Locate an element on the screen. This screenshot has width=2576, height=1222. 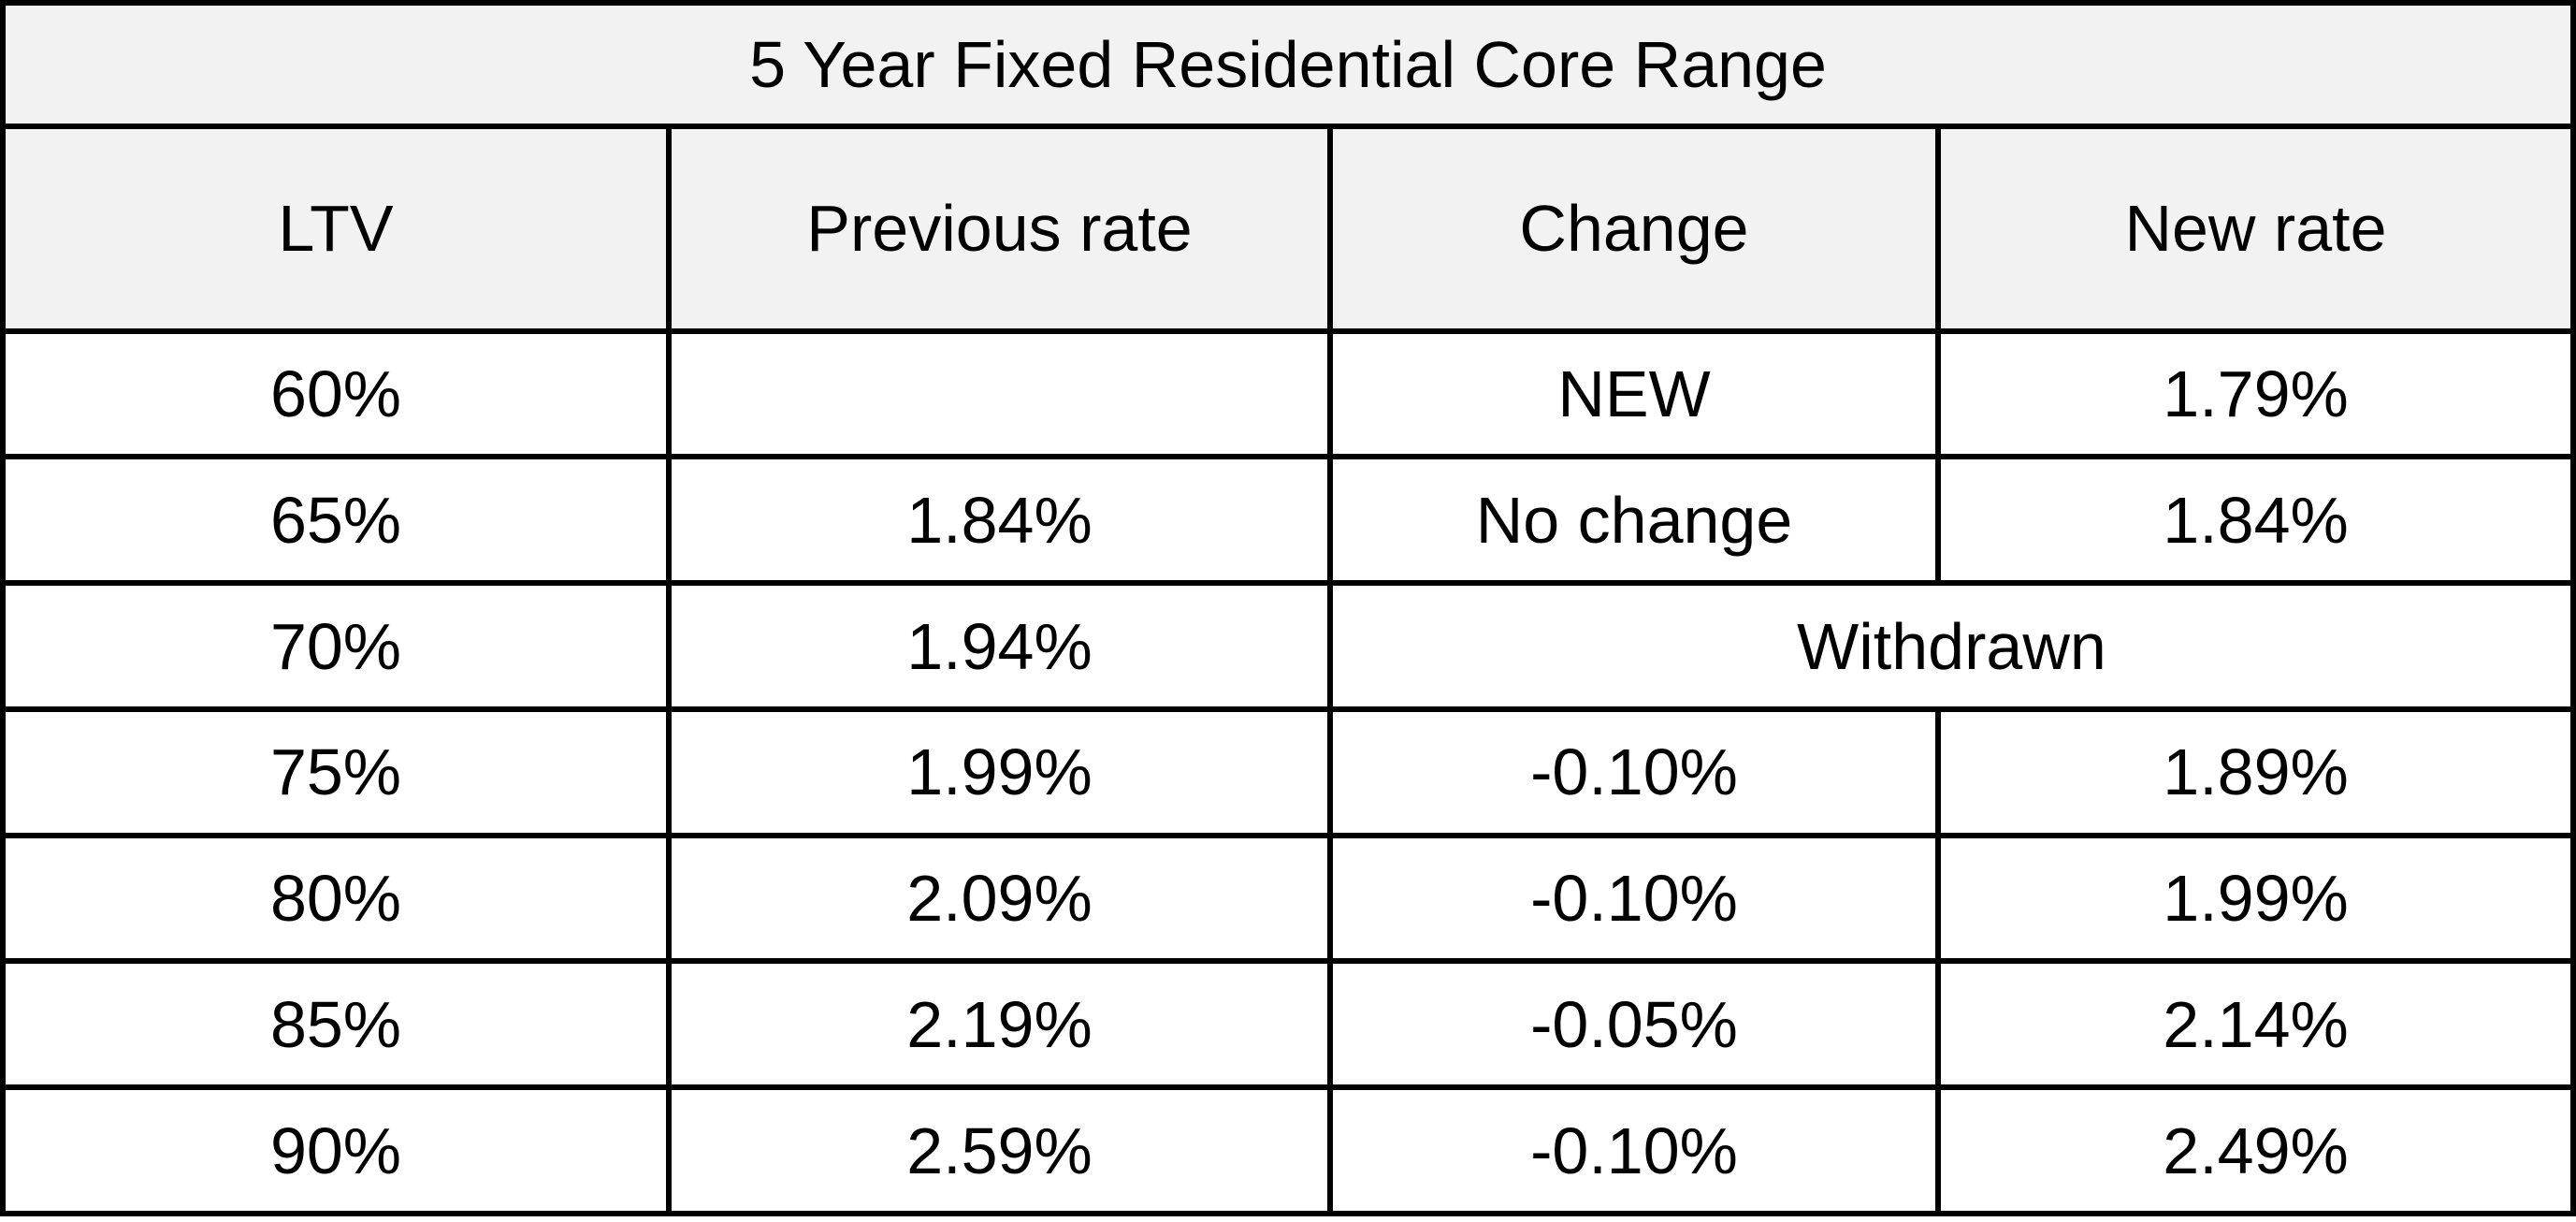
previous-rate-cell: 2.59% is located at coordinates (999, 1150).